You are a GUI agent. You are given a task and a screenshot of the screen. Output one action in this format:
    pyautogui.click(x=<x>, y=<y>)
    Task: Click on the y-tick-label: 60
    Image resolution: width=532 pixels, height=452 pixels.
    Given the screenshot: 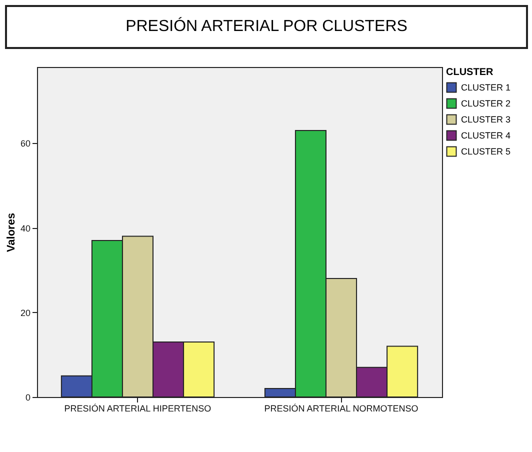 What is the action you would take?
    pyautogui.click(x=25, y=143)
    